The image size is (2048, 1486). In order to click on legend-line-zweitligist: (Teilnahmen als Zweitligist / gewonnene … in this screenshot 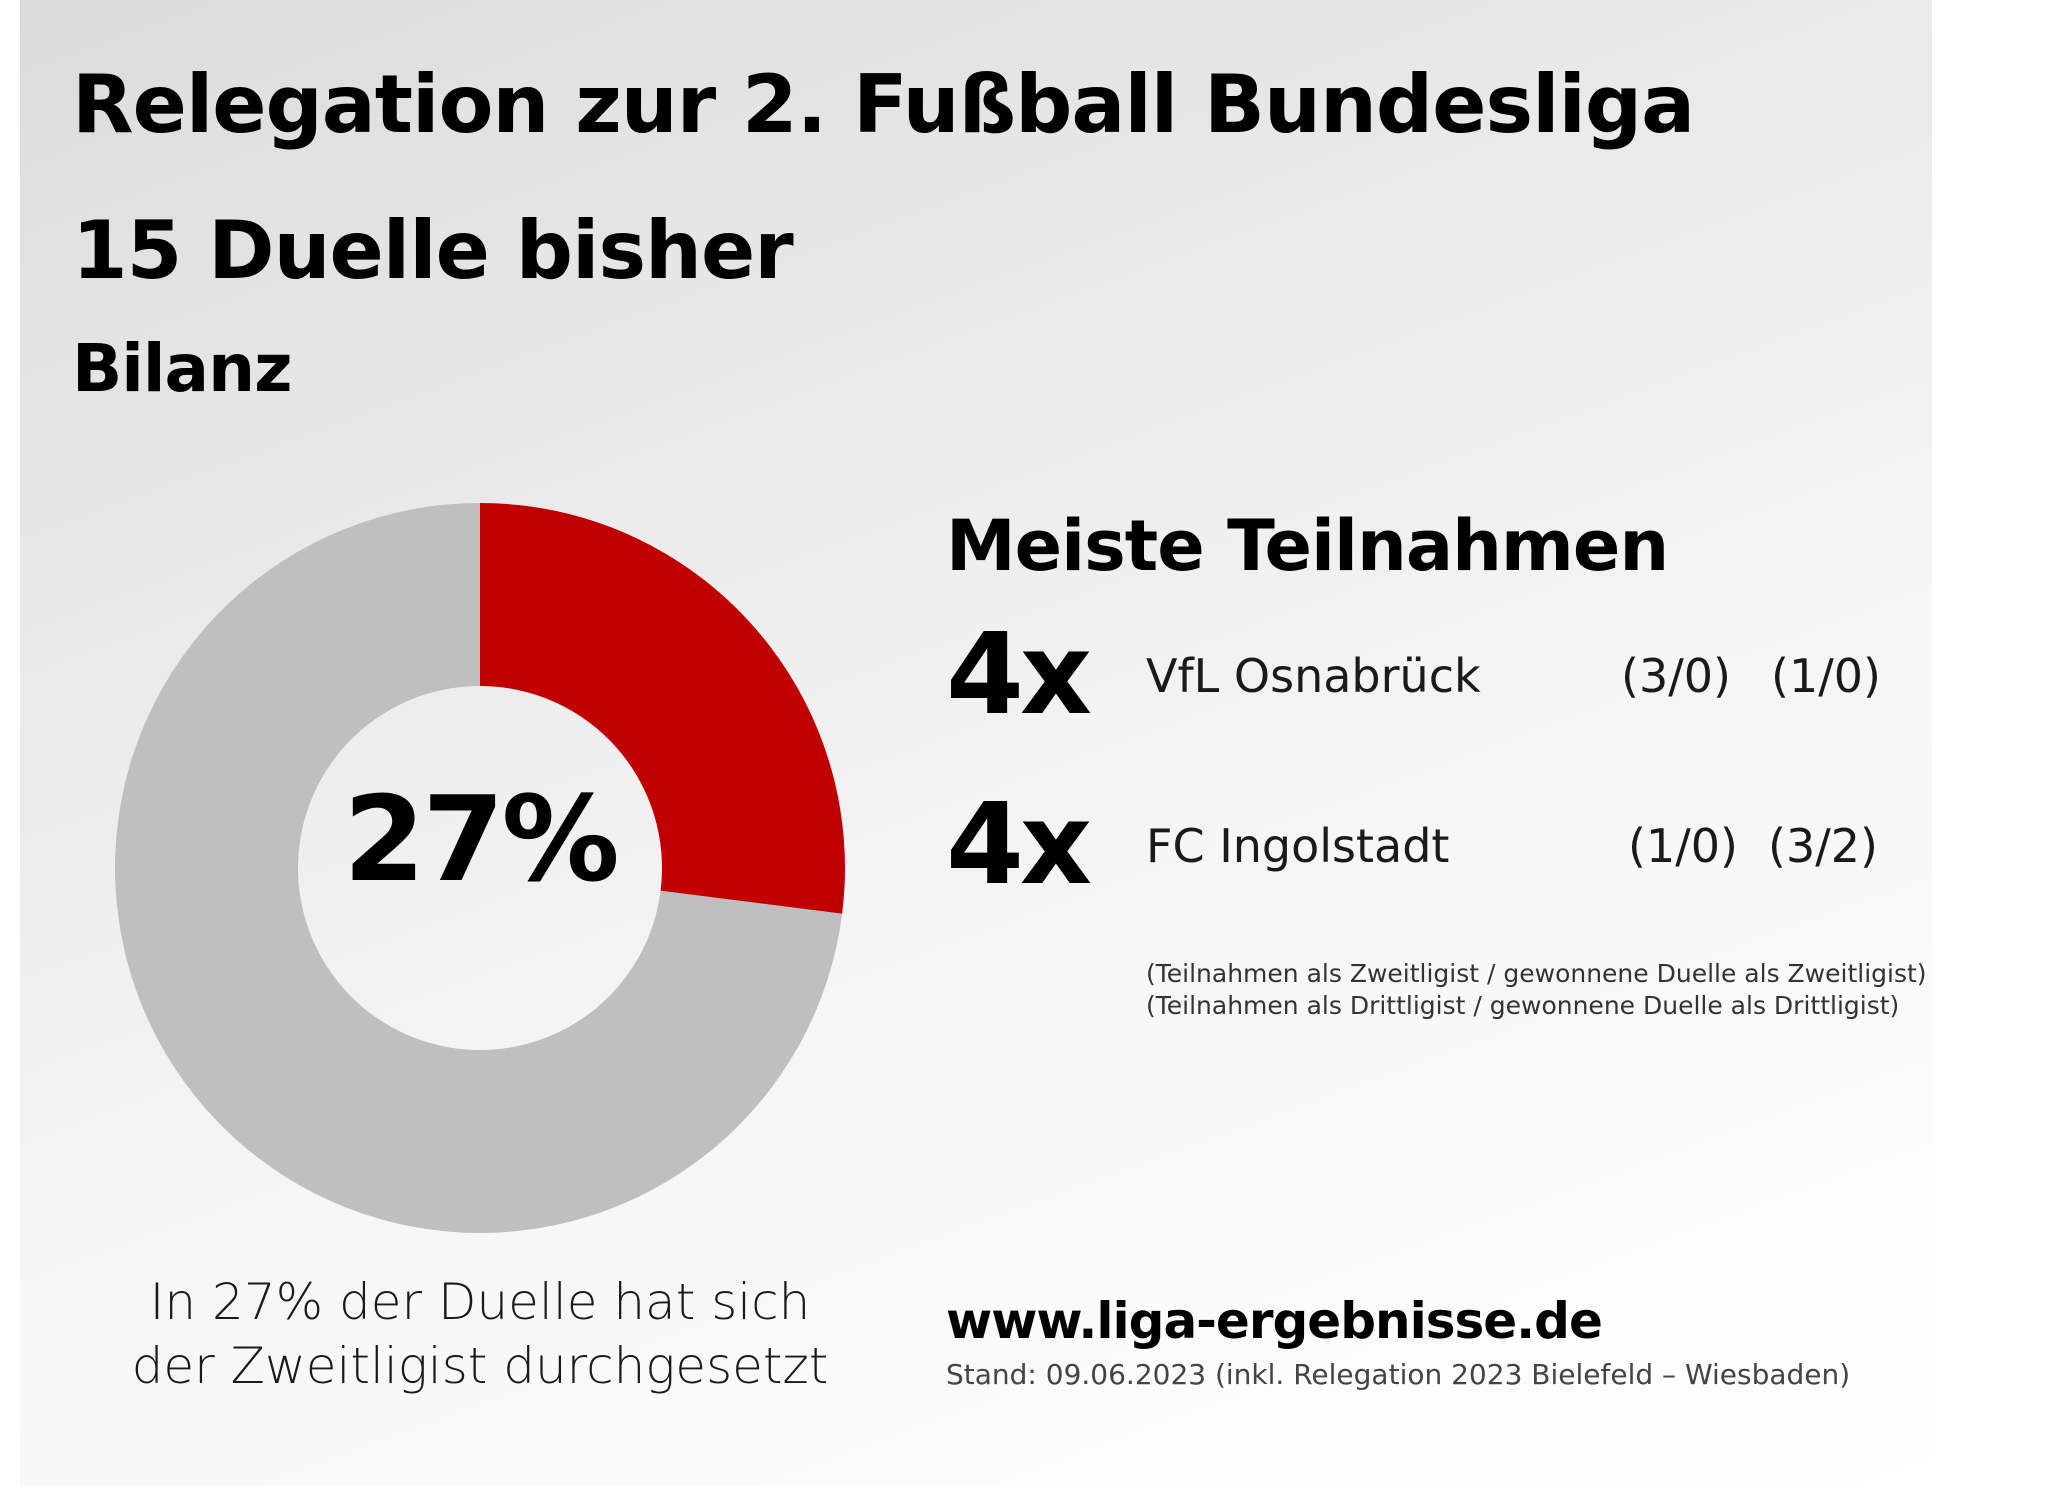, I will do `click(1536, 973)`.